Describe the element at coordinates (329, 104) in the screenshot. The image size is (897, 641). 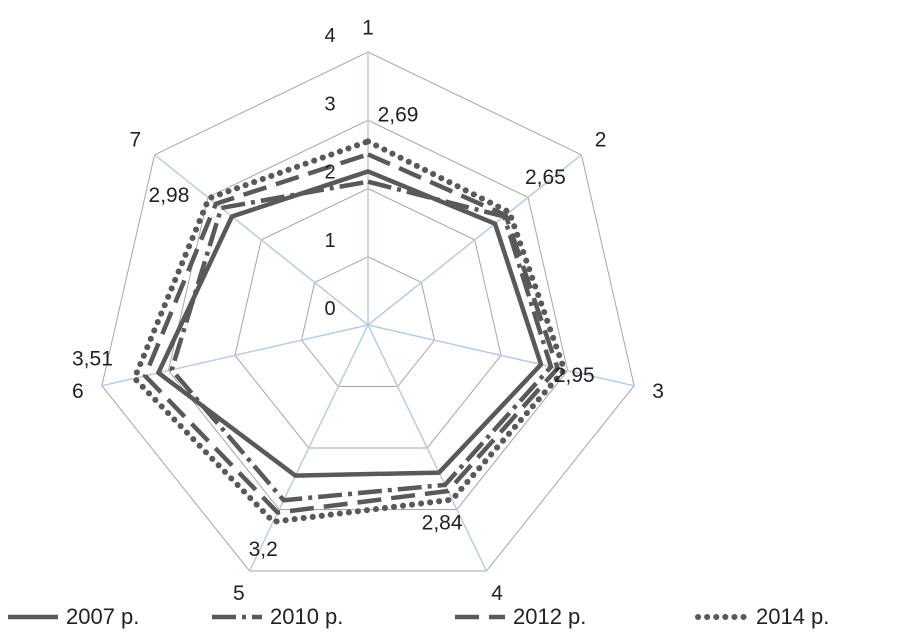
I see `tick-label-3: 3` at that location.